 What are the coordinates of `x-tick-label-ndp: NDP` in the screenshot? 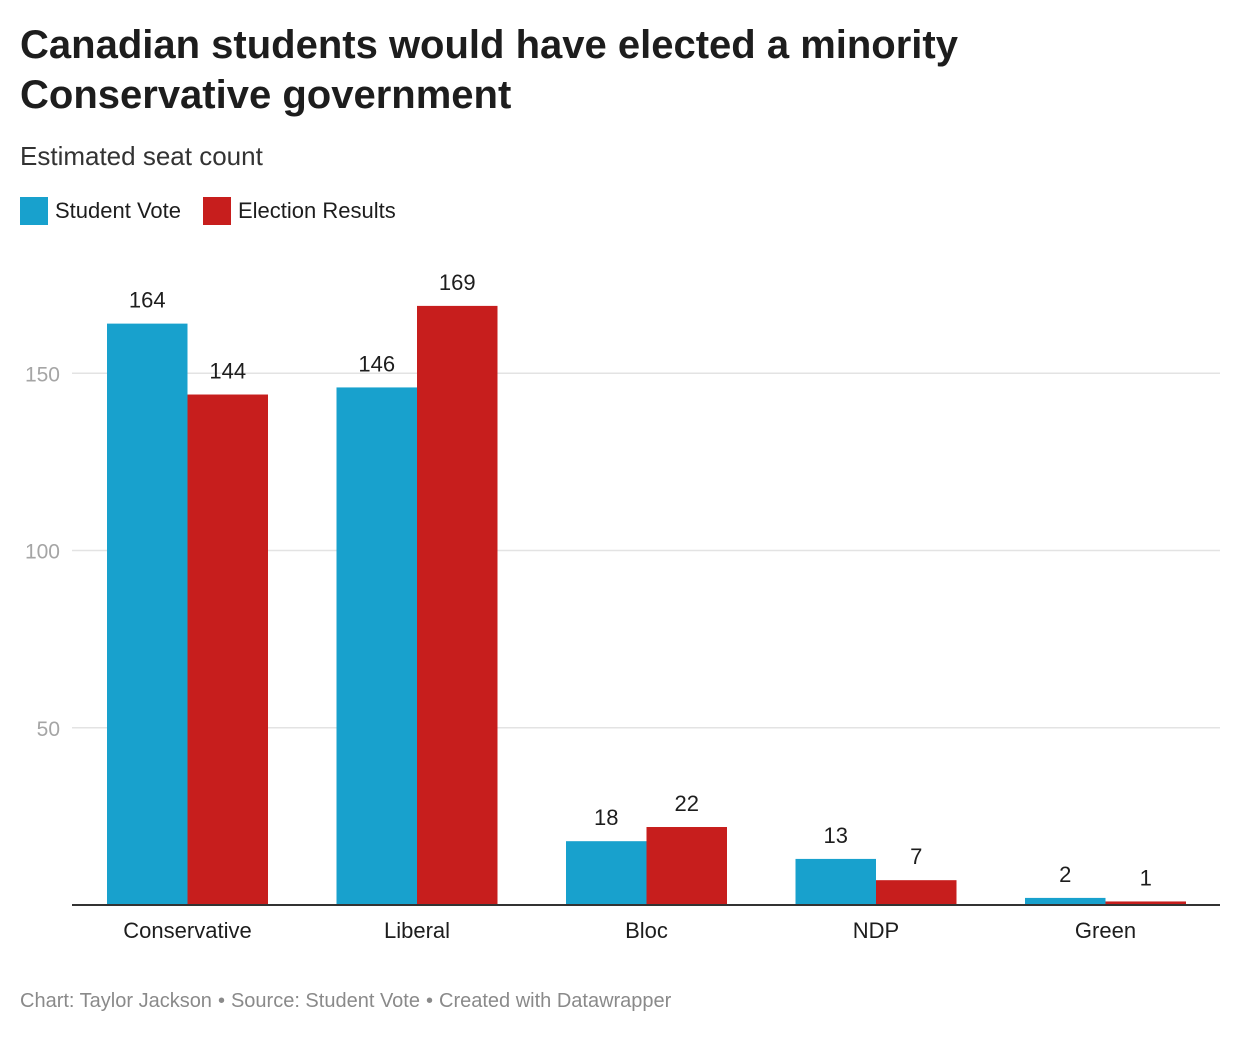 It's located at (876, 930).